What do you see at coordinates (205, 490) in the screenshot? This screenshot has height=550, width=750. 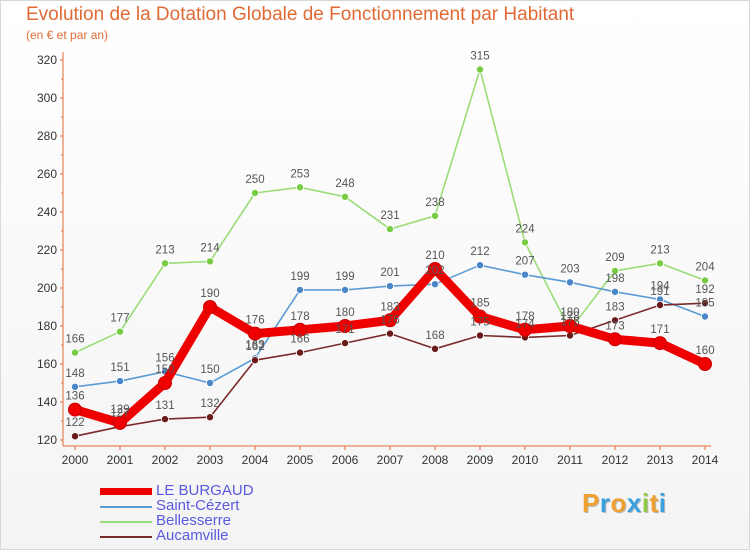 I see `legend-label: LE BURGAUD` at bounding box center [205, 490].